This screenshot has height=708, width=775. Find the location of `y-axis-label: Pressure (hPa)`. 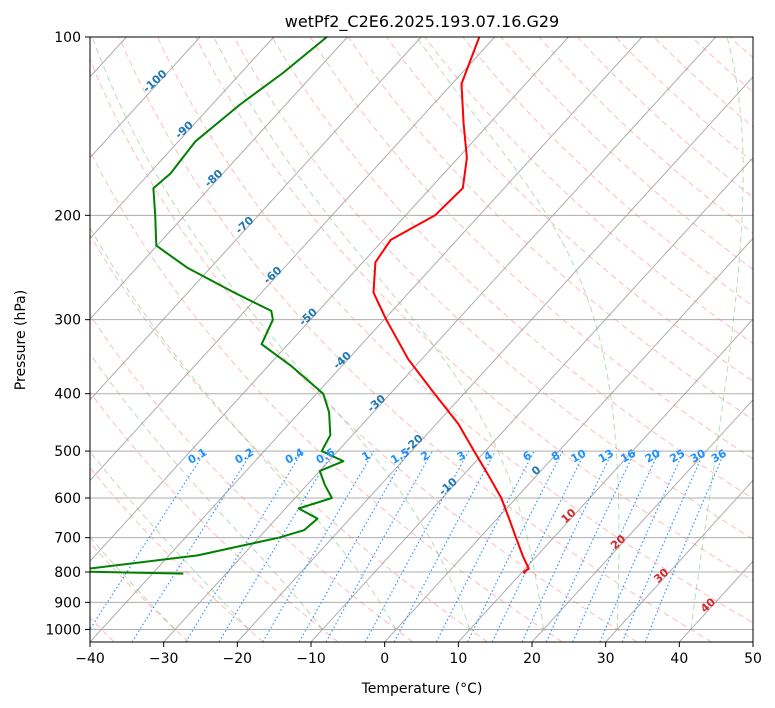

y-axis-label: Pressure (hPa) is located at coordinates (21, 340).